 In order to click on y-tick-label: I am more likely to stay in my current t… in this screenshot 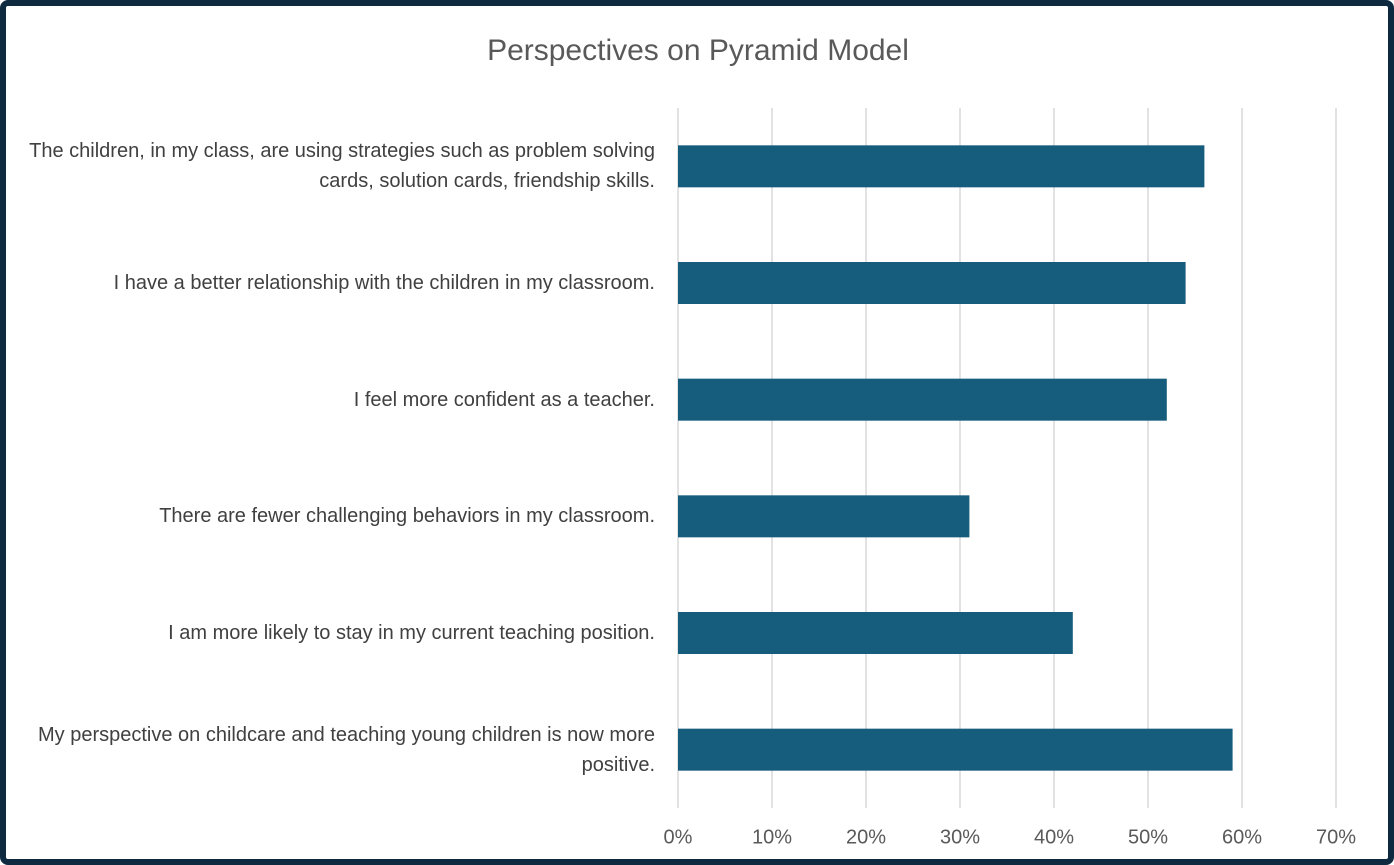, I will do `click(411, 633)`.